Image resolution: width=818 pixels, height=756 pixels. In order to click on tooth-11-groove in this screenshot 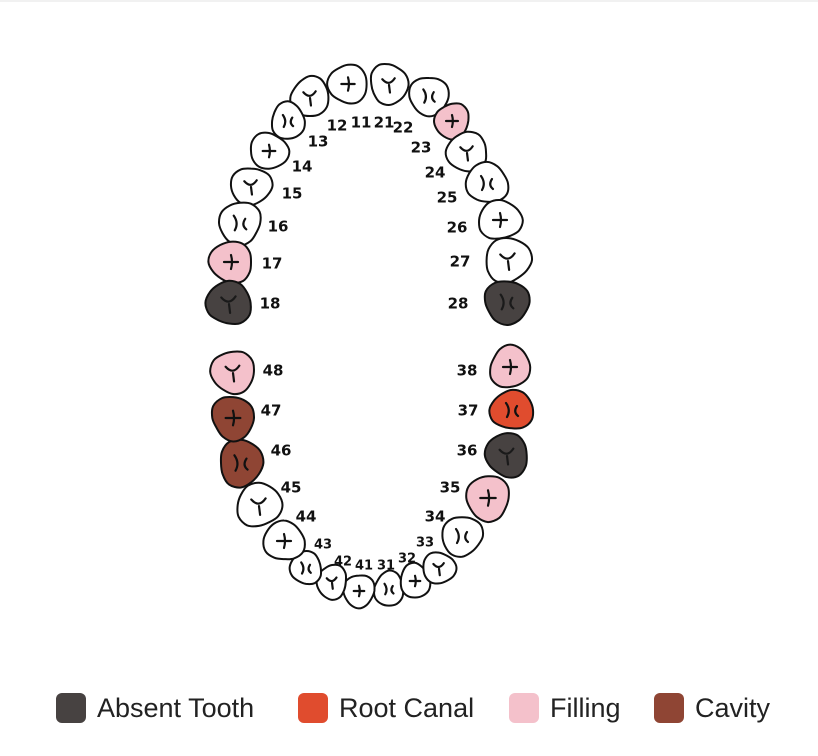, I will do `click(348, 84)`.